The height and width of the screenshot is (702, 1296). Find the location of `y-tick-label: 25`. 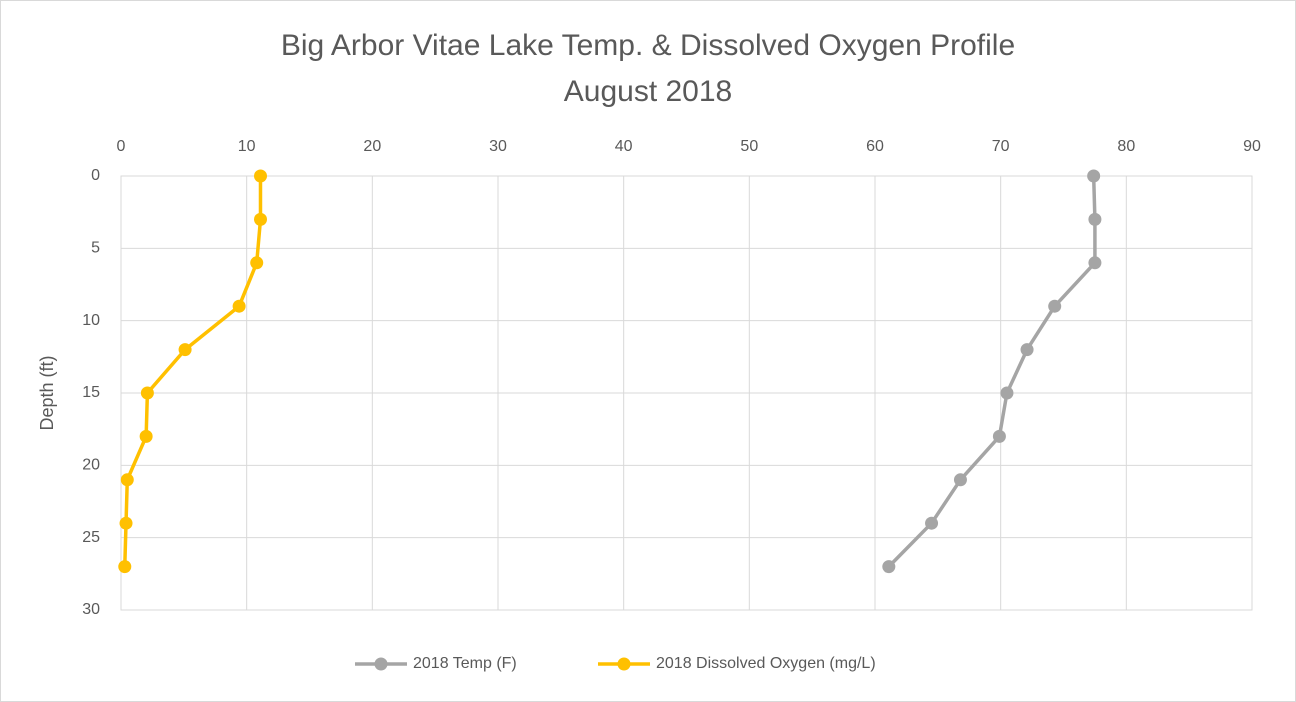

y-tick-label: 25 is located at coordinates (91, 537).